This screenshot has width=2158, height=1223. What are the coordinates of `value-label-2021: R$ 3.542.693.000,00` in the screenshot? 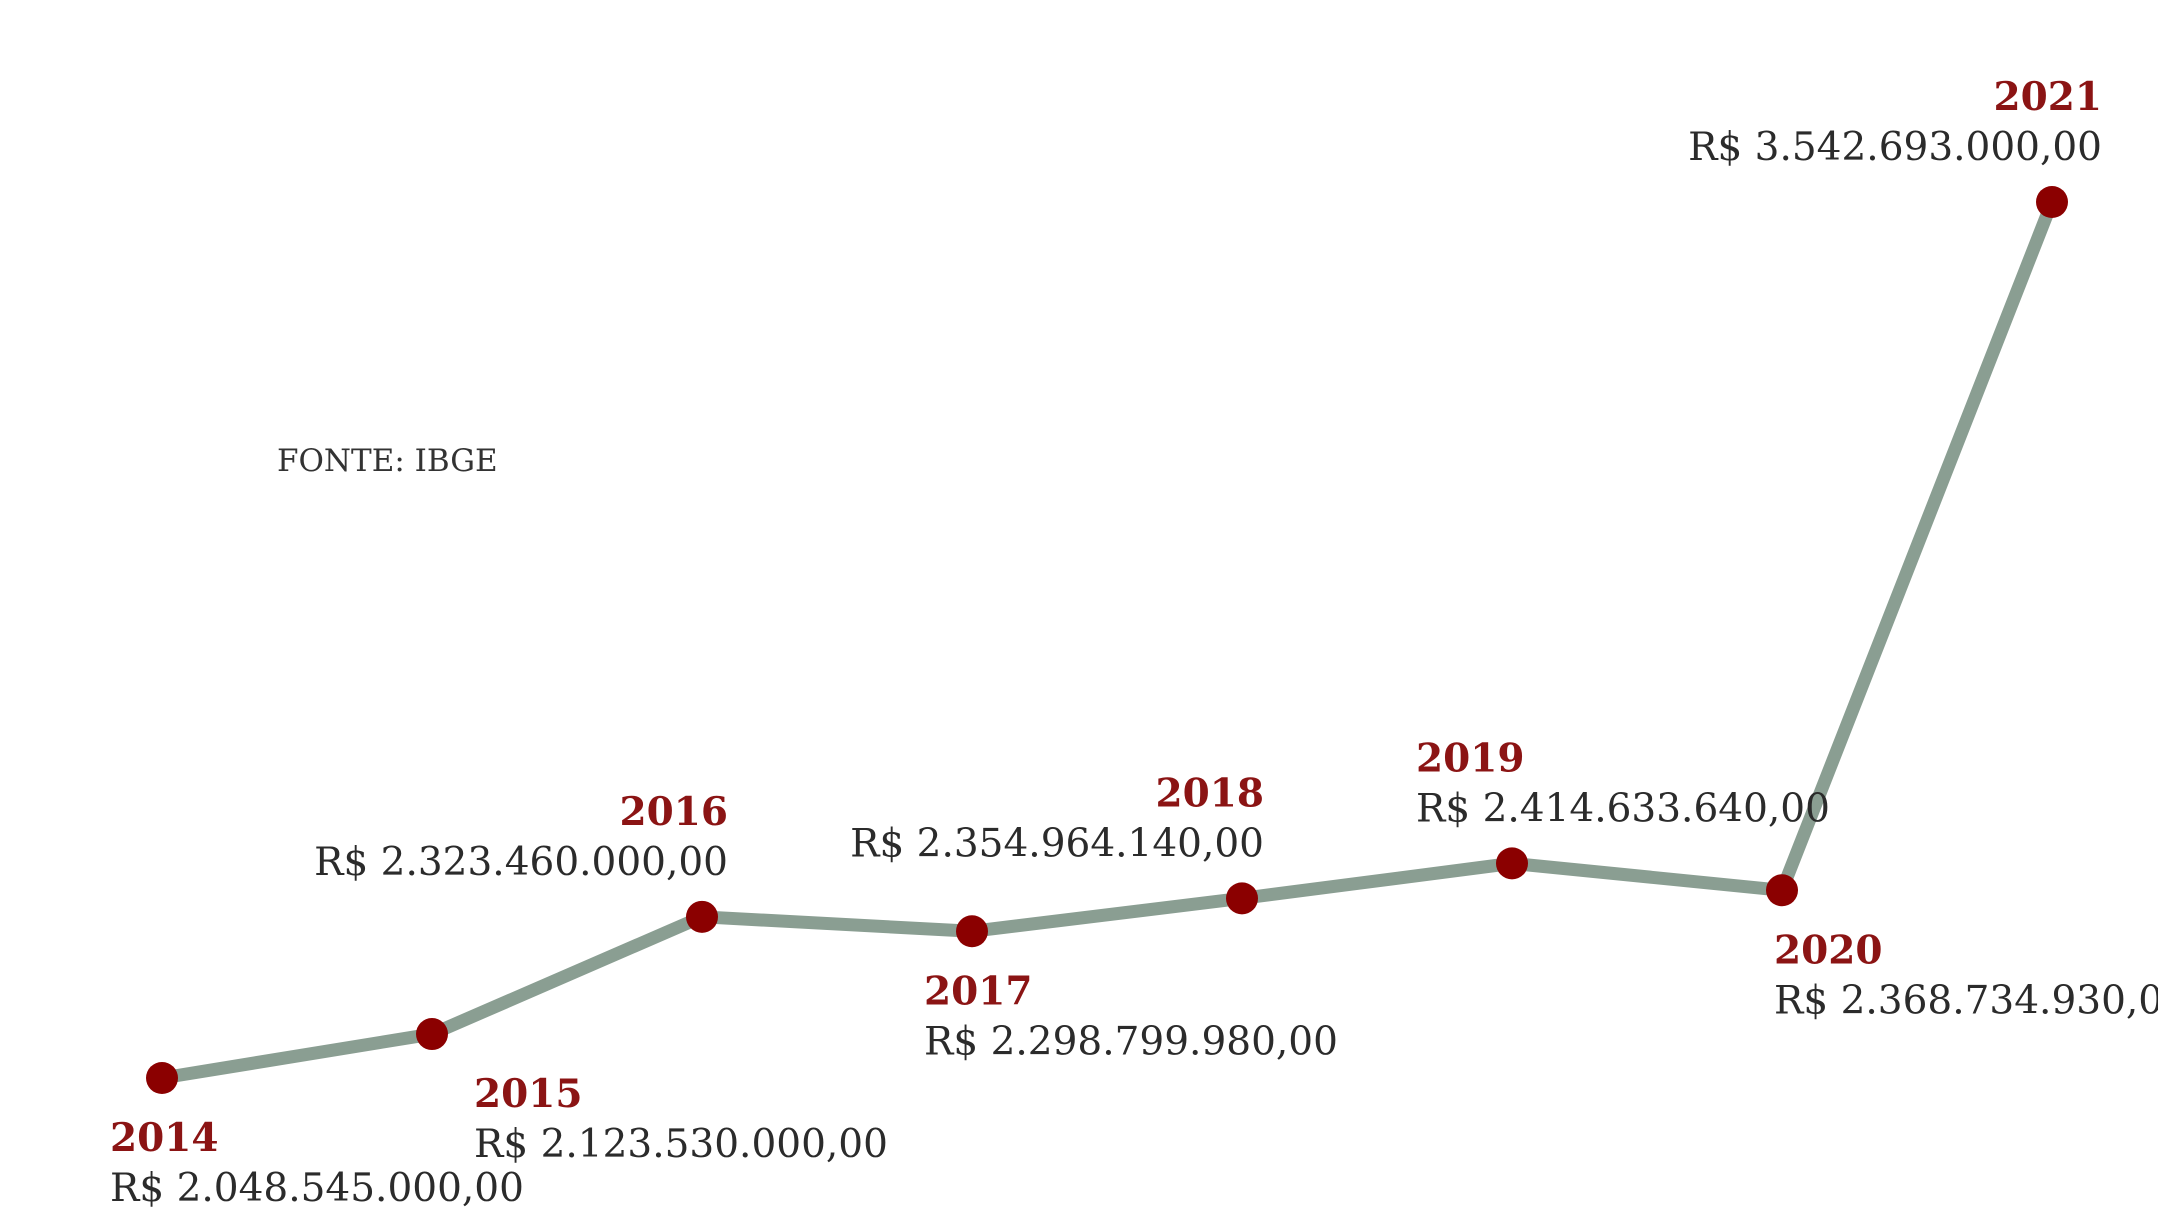 It's located at (1895, 147).